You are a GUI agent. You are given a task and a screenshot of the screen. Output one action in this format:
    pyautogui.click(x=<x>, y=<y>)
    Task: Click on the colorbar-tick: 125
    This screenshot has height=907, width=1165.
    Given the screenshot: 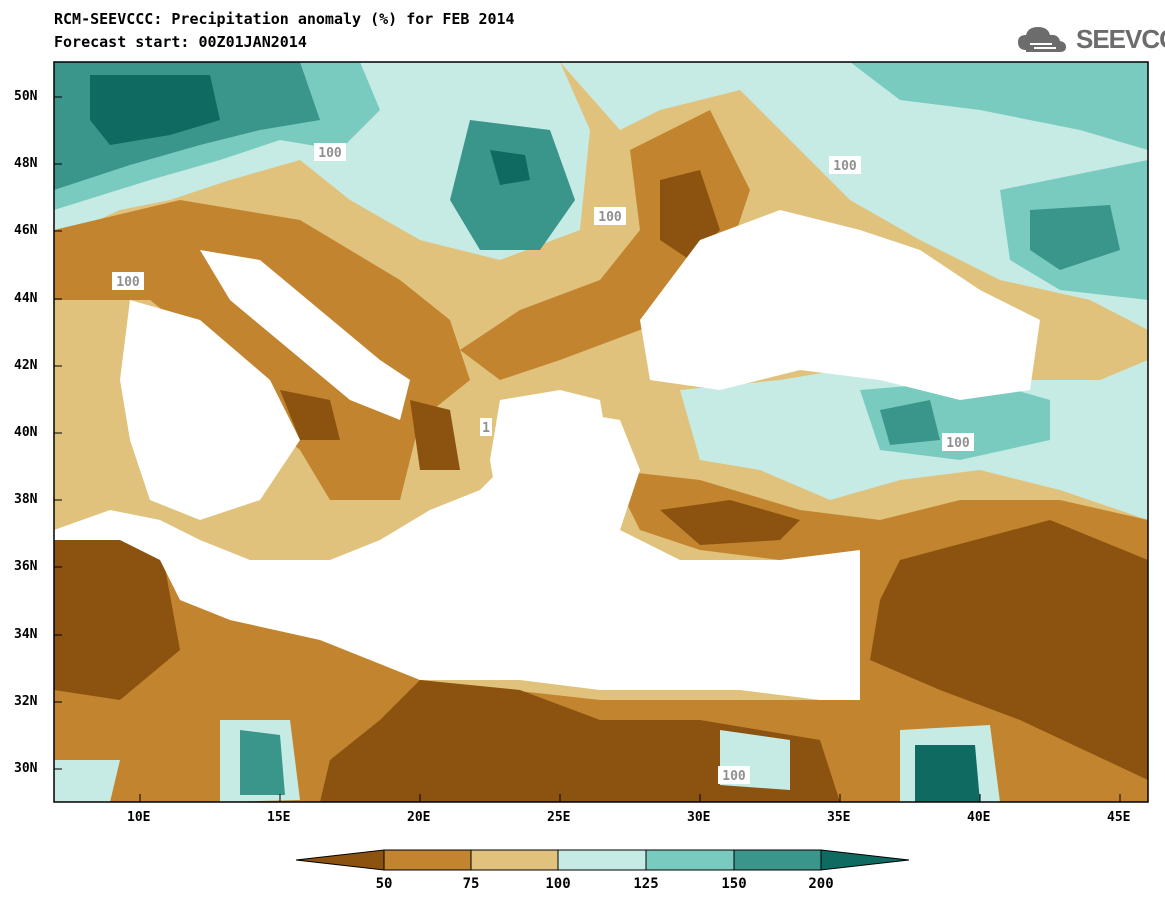 What is the action you would take?
    pyautogui.click(x=646, y=884)
    